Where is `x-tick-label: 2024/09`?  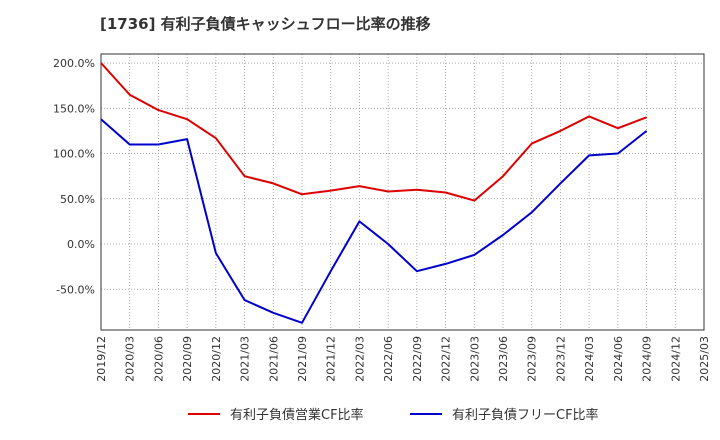
x-tick-label: 2024/09 is located at coordinates (647, 359).